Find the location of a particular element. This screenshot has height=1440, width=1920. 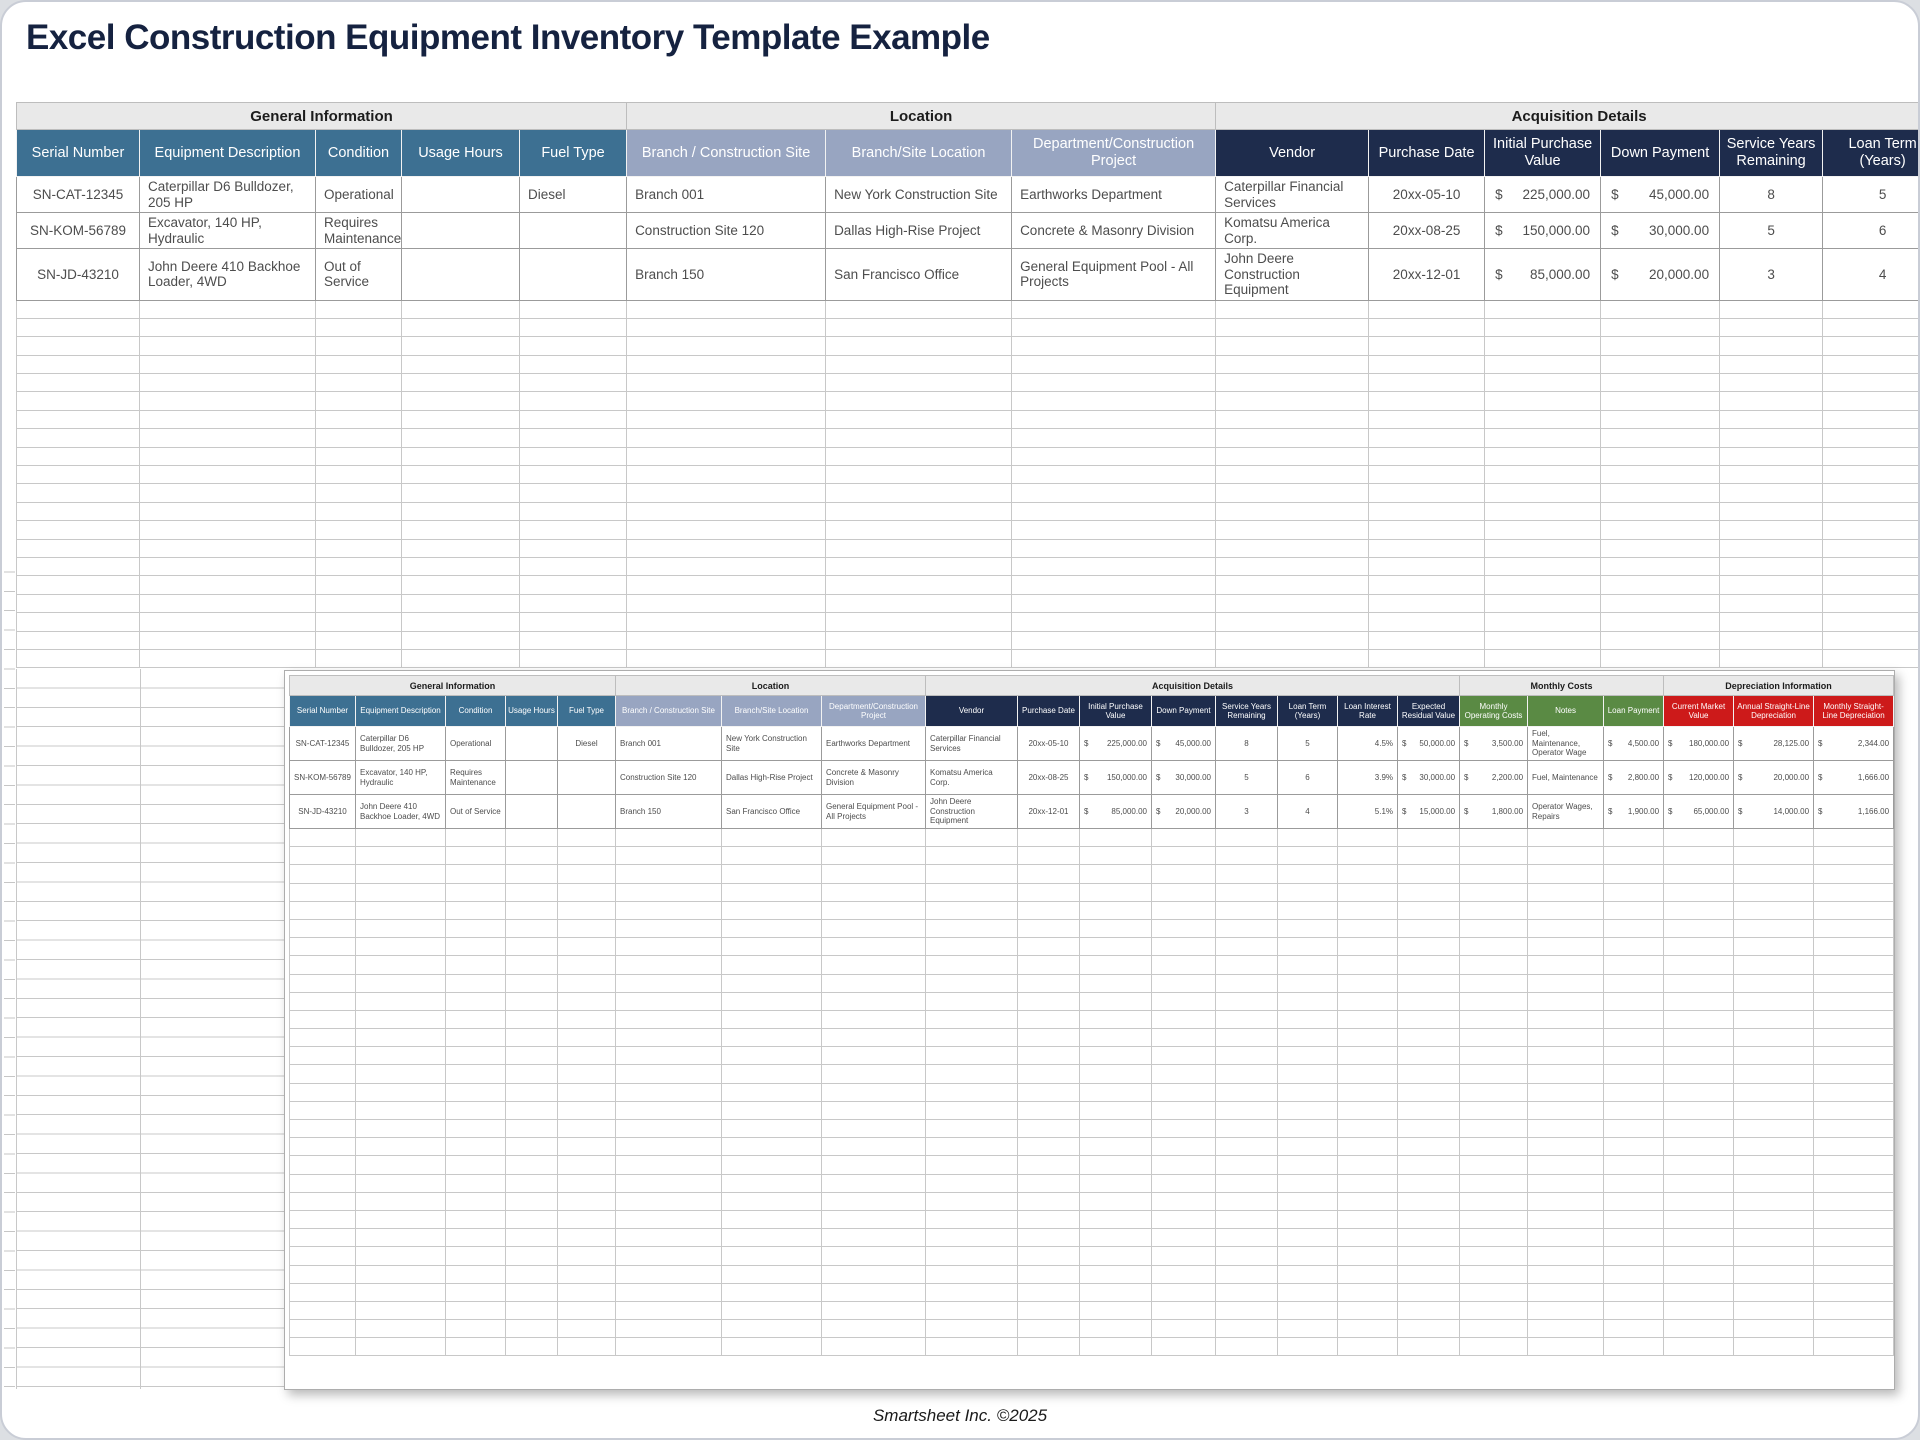

cell-initial-purchase-value: $150,000.00 is located at coordinates (1115, 777).